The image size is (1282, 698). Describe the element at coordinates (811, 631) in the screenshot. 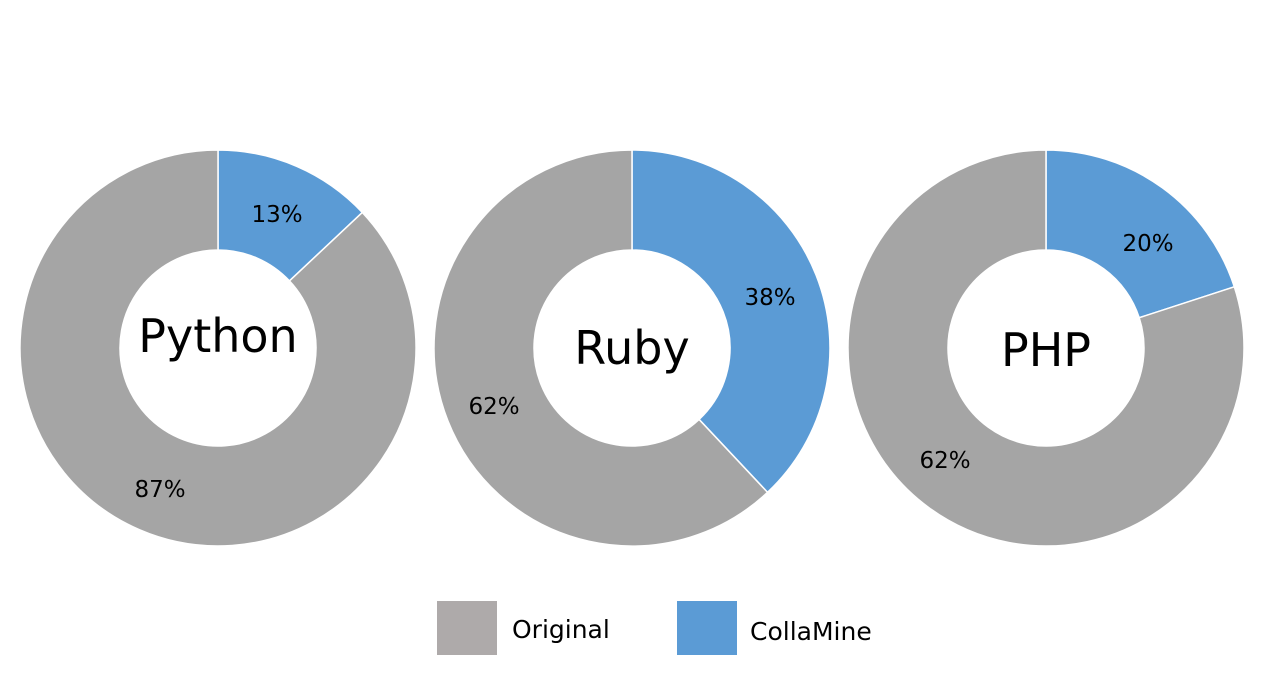

I see `legend-label-collamine: CollaMine` at that location.